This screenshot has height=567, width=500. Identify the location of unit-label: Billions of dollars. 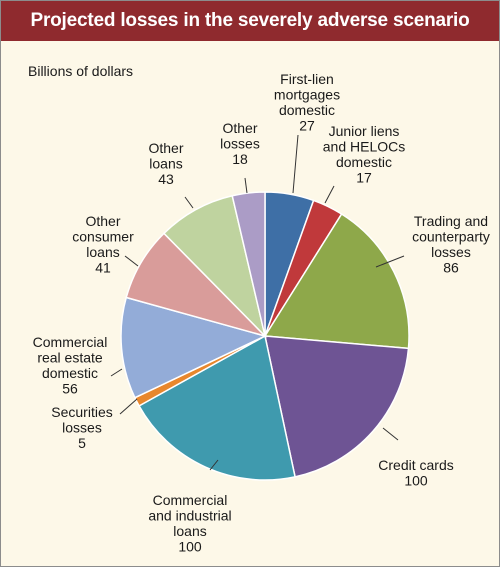
(81, 71).